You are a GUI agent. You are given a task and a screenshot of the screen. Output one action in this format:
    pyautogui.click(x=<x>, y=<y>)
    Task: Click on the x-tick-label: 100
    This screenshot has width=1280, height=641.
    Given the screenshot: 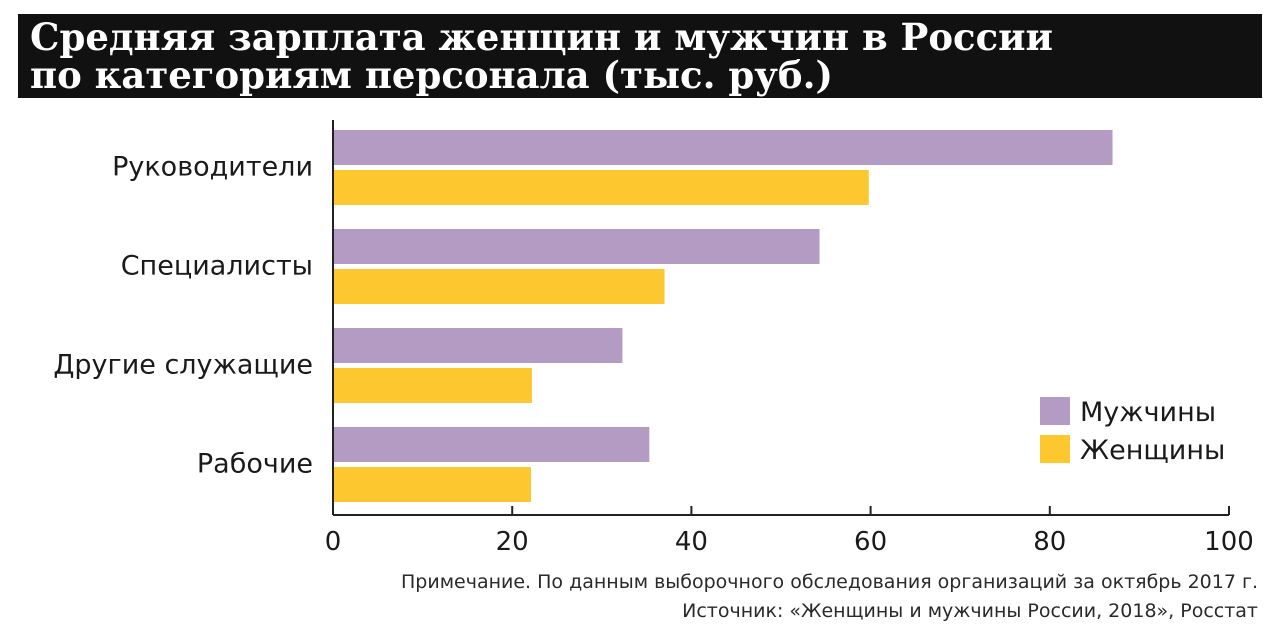 What is the action you would take?
    pyautogui.click(x=1229, y=542)
    